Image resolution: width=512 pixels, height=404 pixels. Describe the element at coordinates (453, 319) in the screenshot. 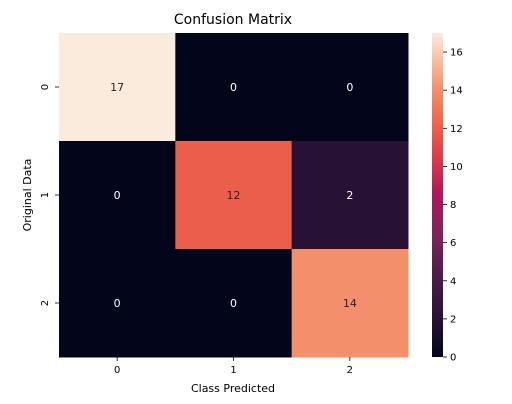

I see `colorbar-tick-label: 2` at that location.